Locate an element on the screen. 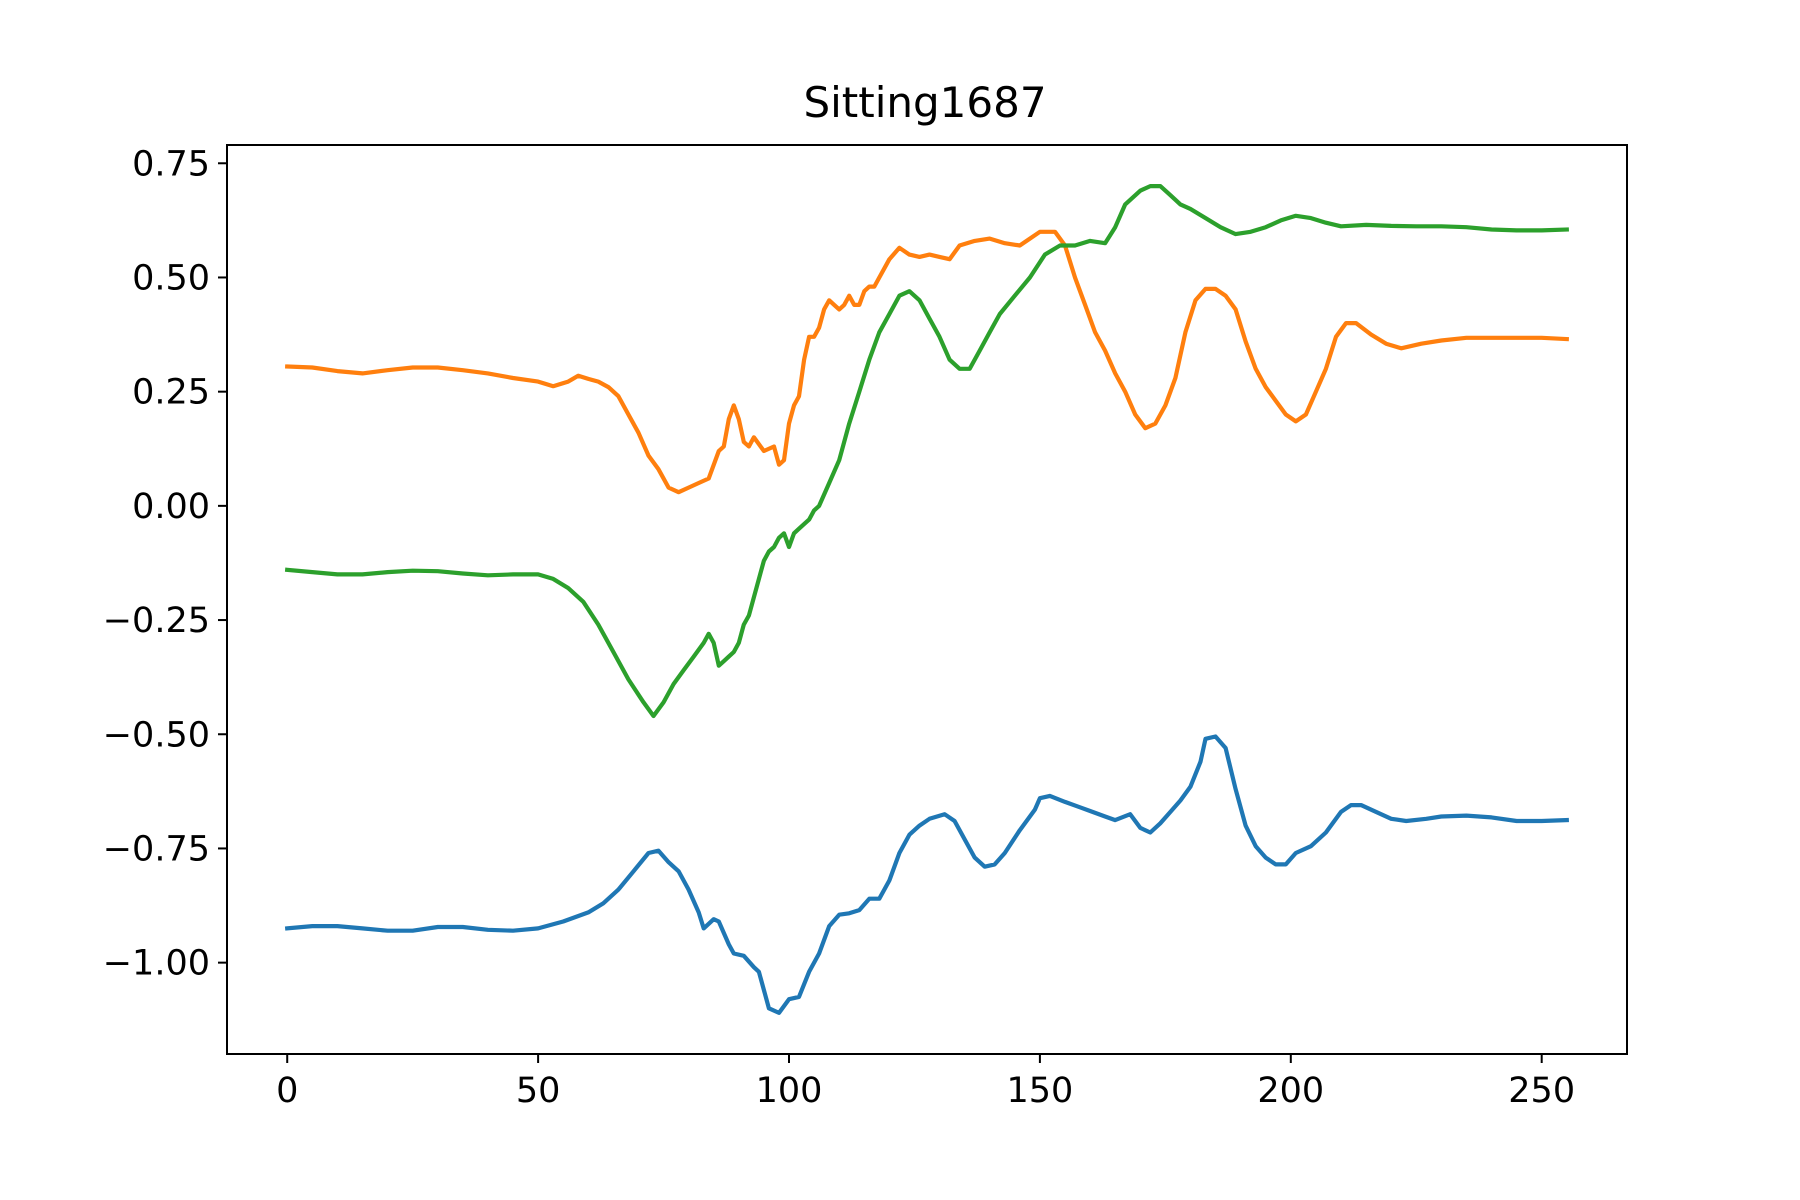 This screenshot has width=1800, height=1200. x-tick-label: 100 is located at coordinates (789, 1091).